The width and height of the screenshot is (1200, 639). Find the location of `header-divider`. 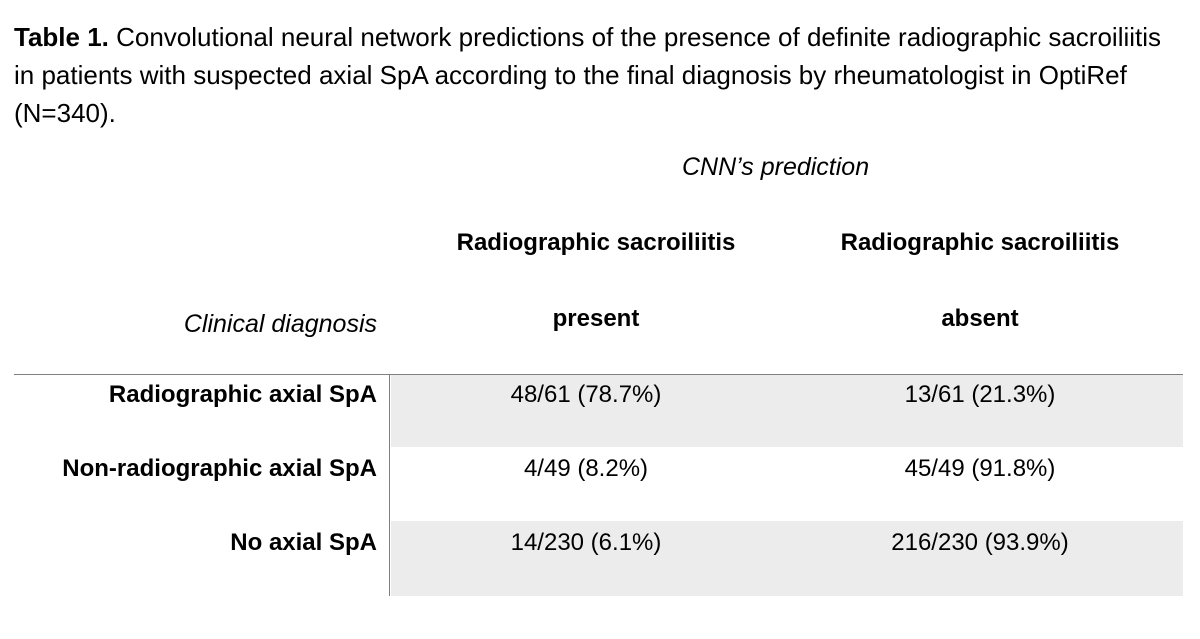

header-divider is located at coordinates (598, 374).